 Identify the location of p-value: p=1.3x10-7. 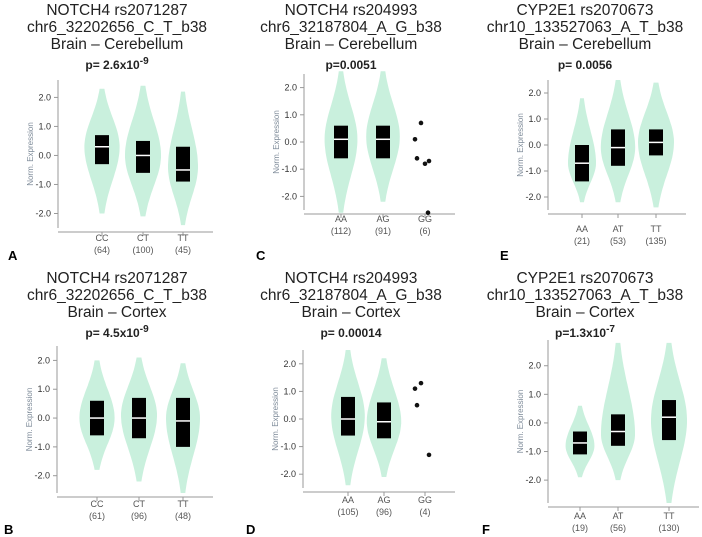
(585, 332).